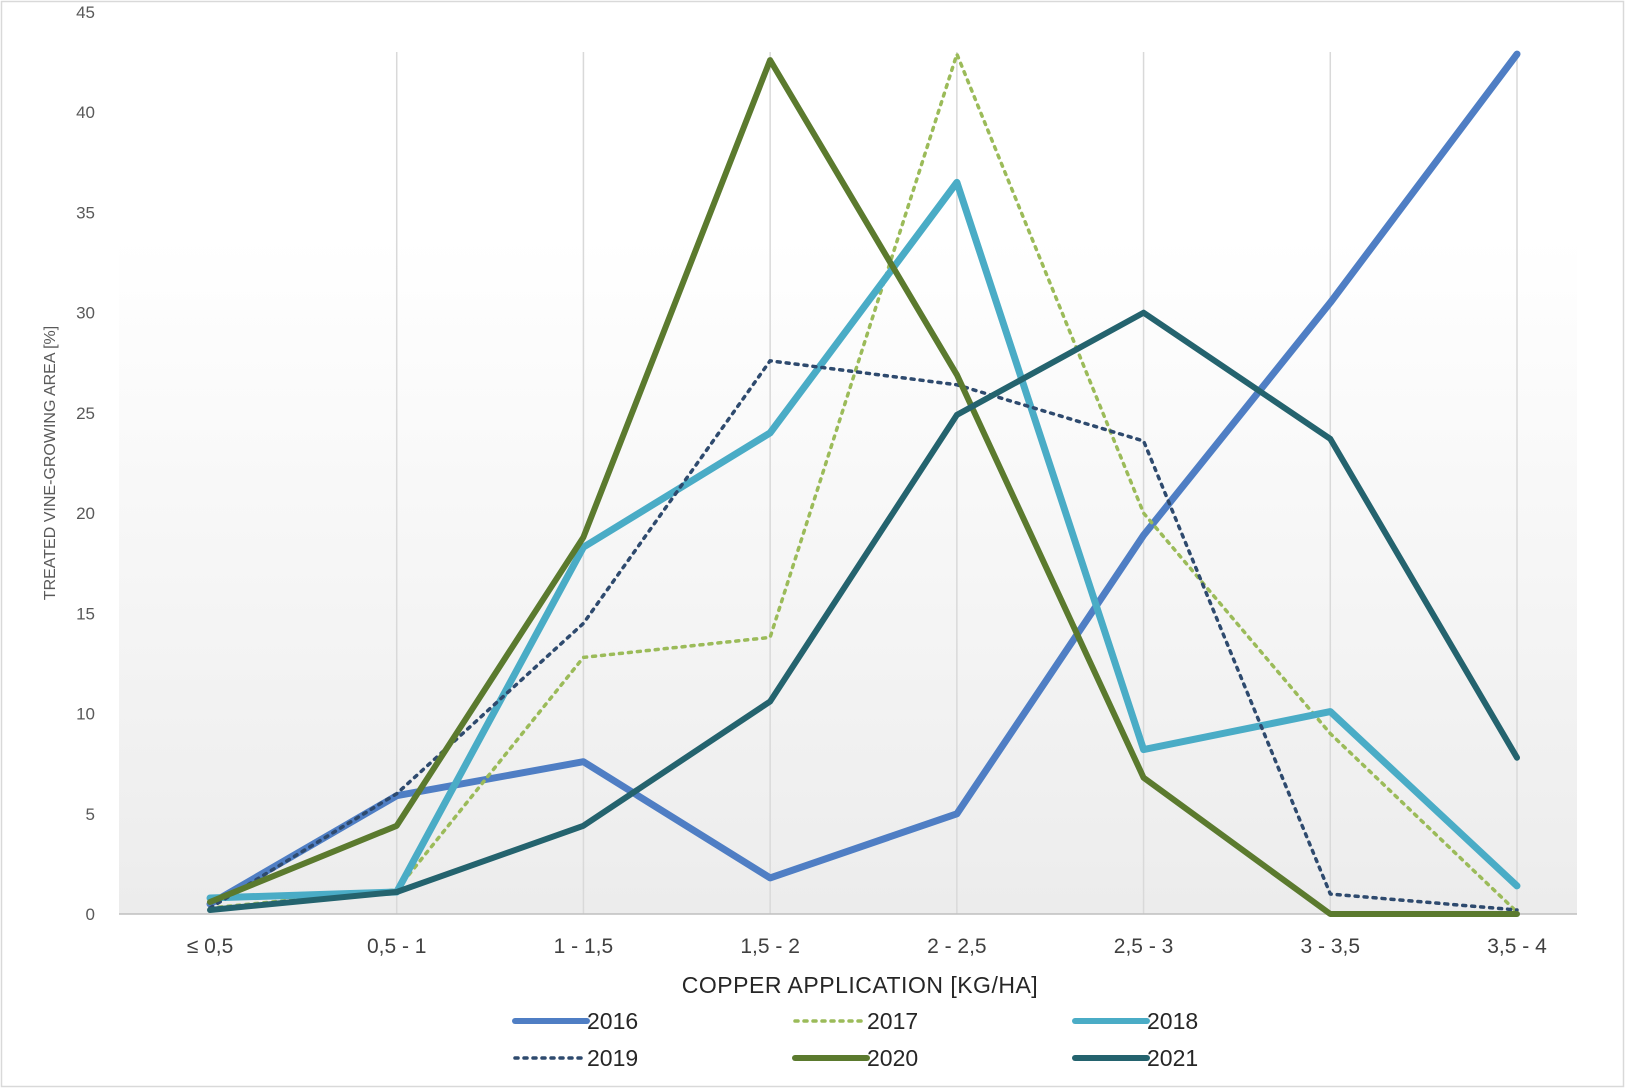 The image size is (1626, 1088). What do you see at coordinates (90, 814) in the screenshot?
I see `y-tick-label: 5` at bounding box center [90, 814].